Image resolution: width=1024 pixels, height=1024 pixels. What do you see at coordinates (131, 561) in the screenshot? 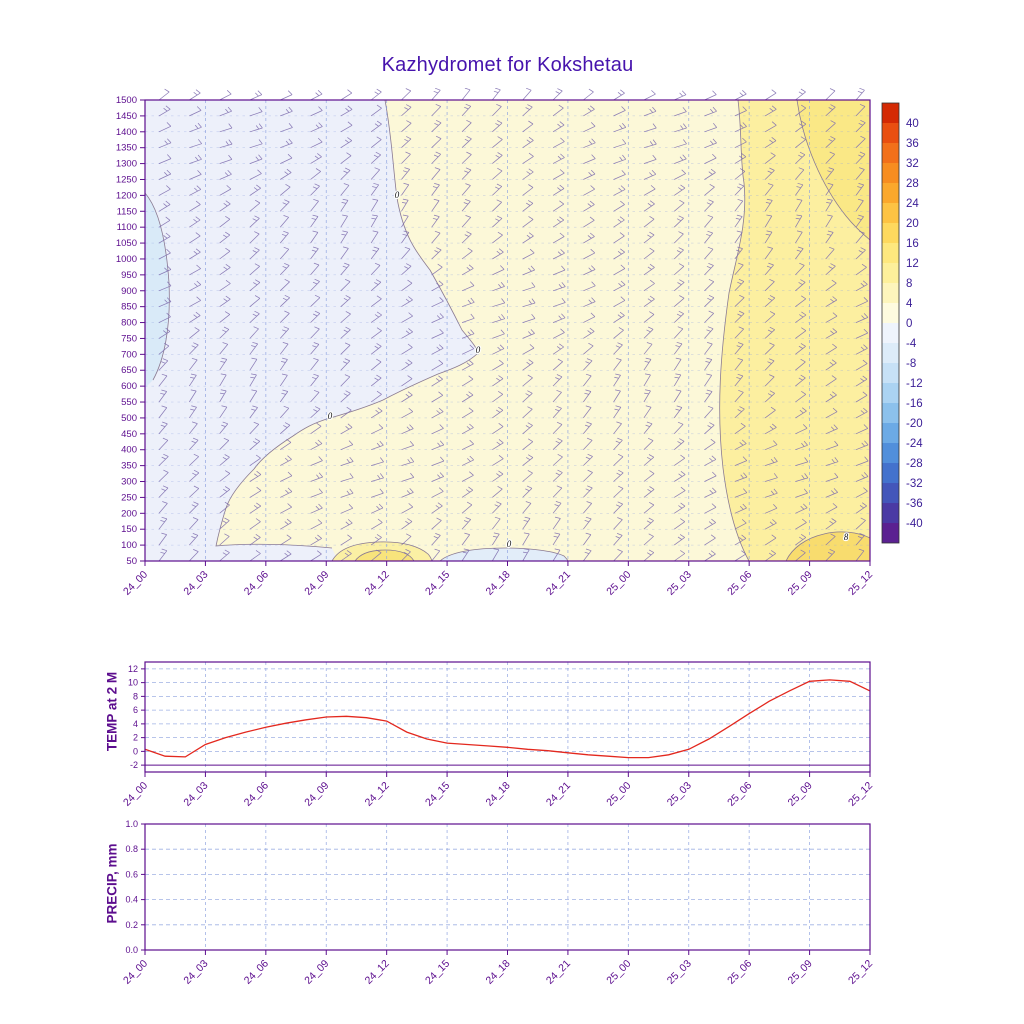
I see `y-tick-label: 50` at bounding box center [131, 561].